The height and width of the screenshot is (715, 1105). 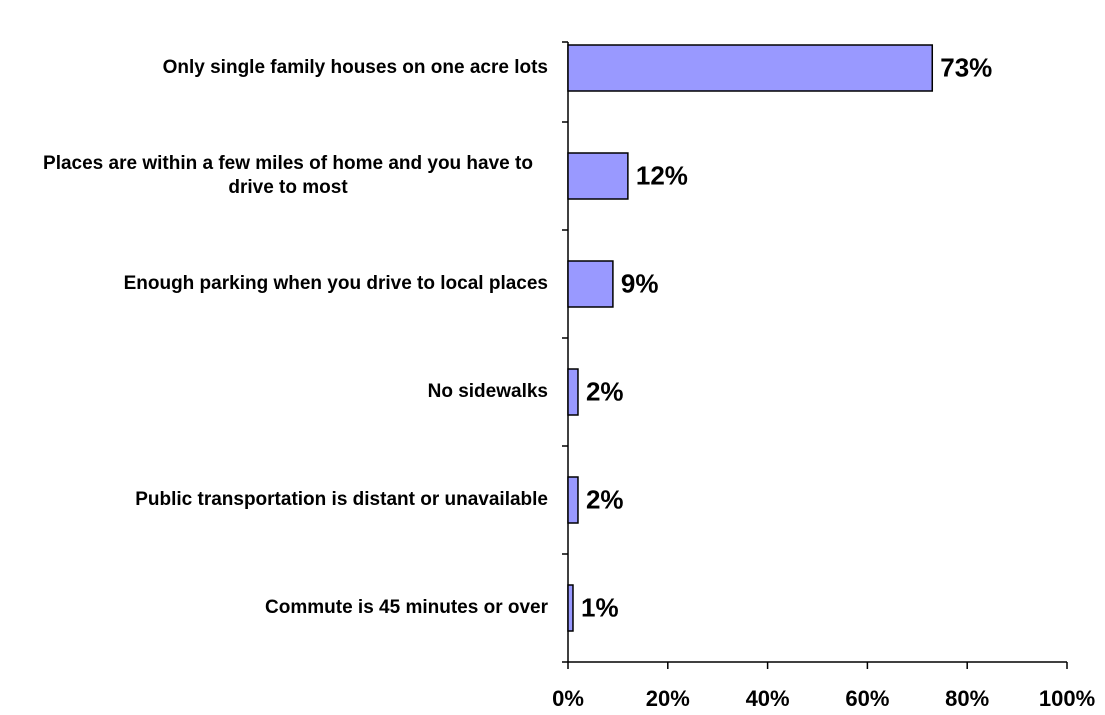 What do you see at coordinates (867, 698) in the screenshot?
I see `x-tick-label: 60%` at bounding box center [867, 698].